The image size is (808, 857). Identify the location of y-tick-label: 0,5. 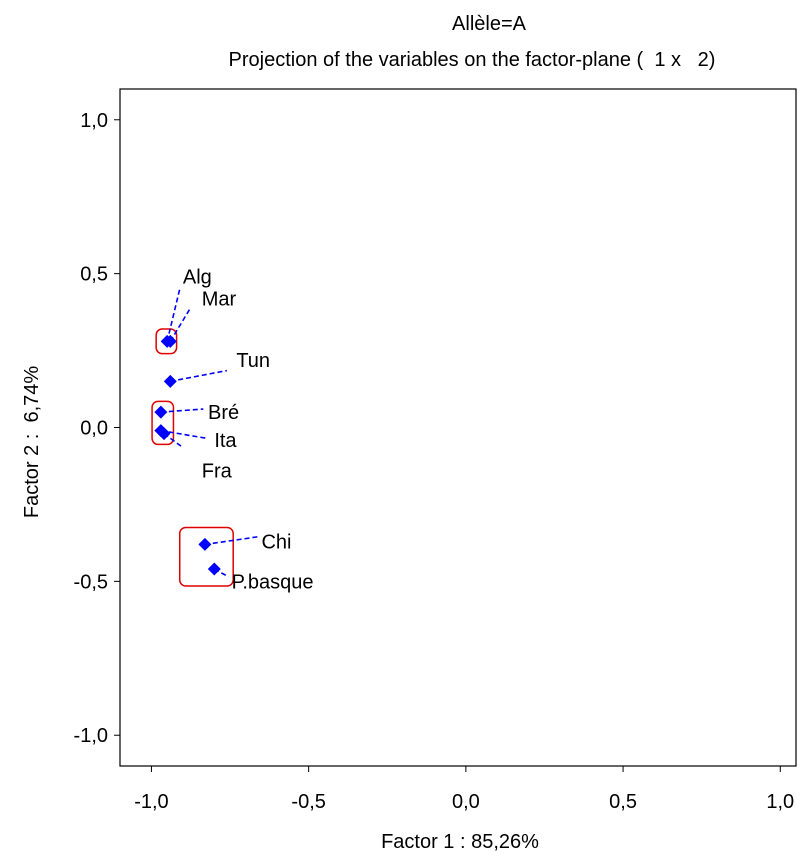
(94, 275).